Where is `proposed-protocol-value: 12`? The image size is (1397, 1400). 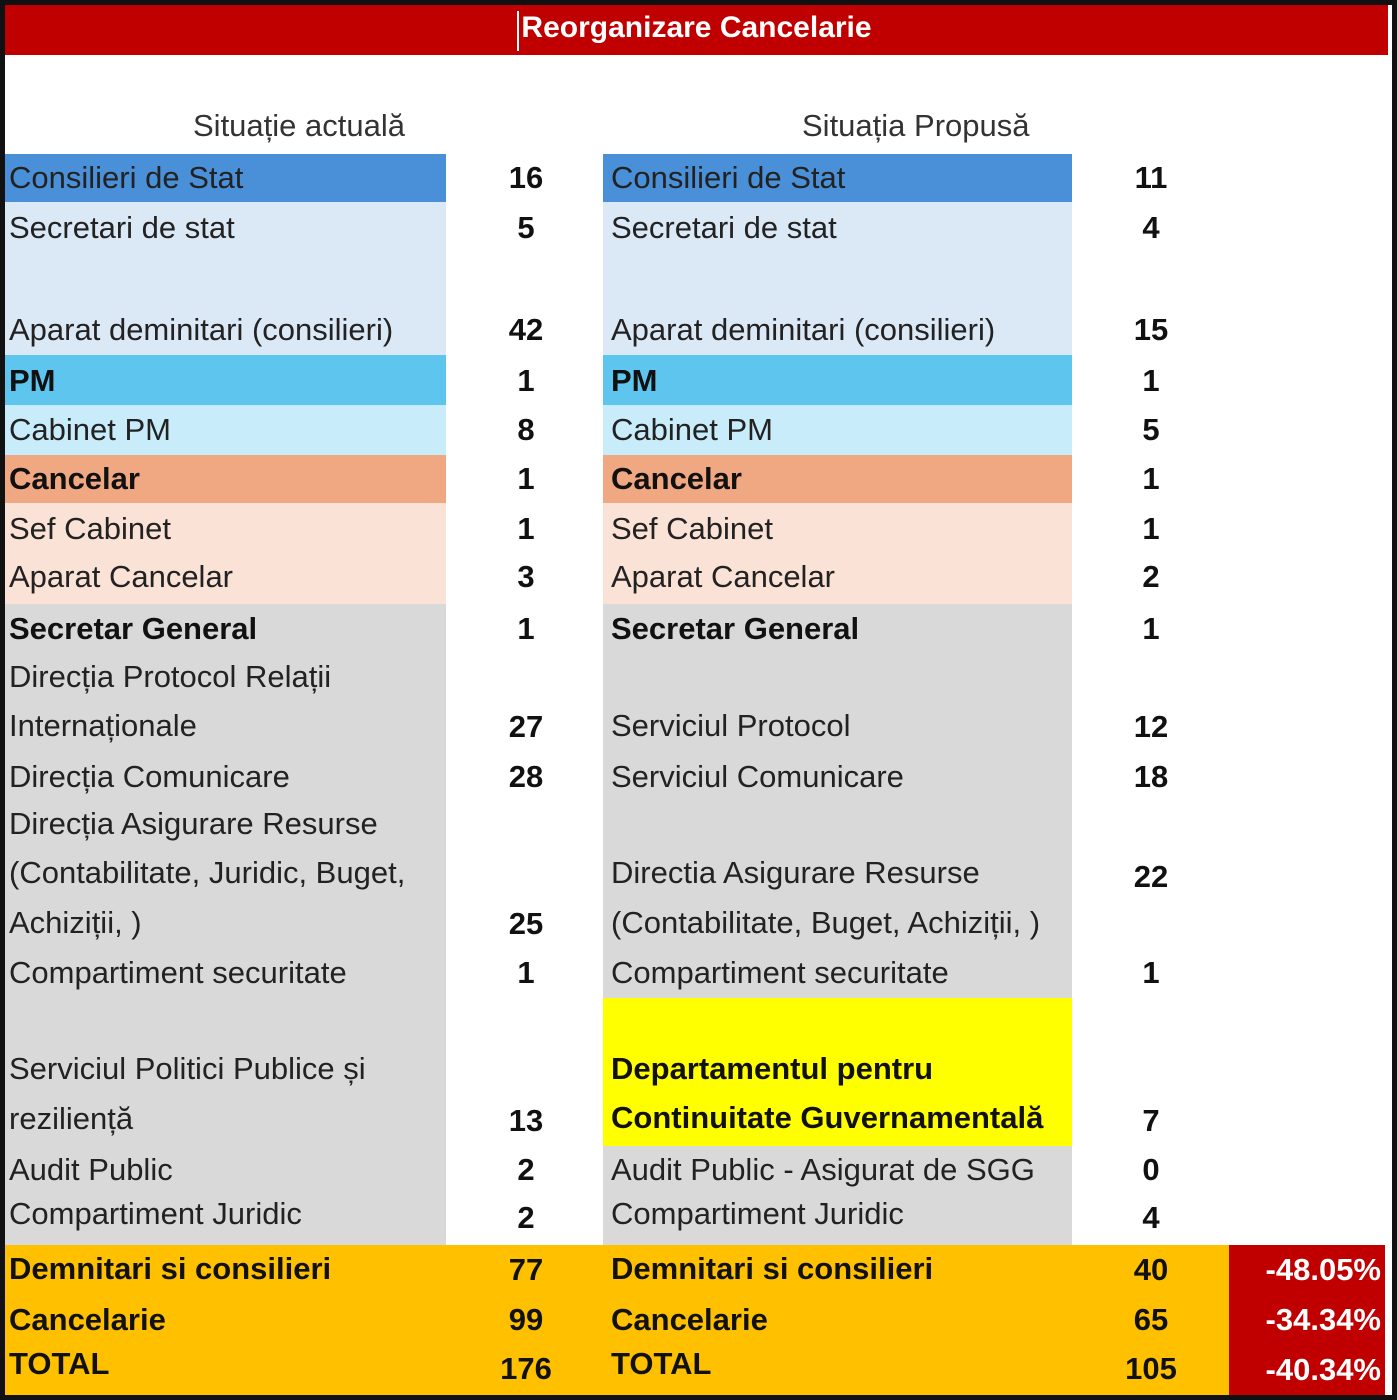
proposed-protocol-value: 12 is located at coordinates (1151, 726).